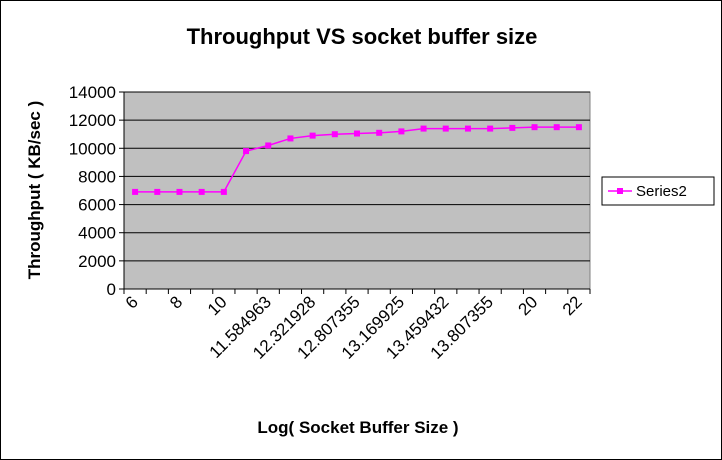 The width and height of the screenshot is (722, 460). Describe the element at coordinates (92, 92) in the screenshot. I see `y-tick-label: 14000` at that location.